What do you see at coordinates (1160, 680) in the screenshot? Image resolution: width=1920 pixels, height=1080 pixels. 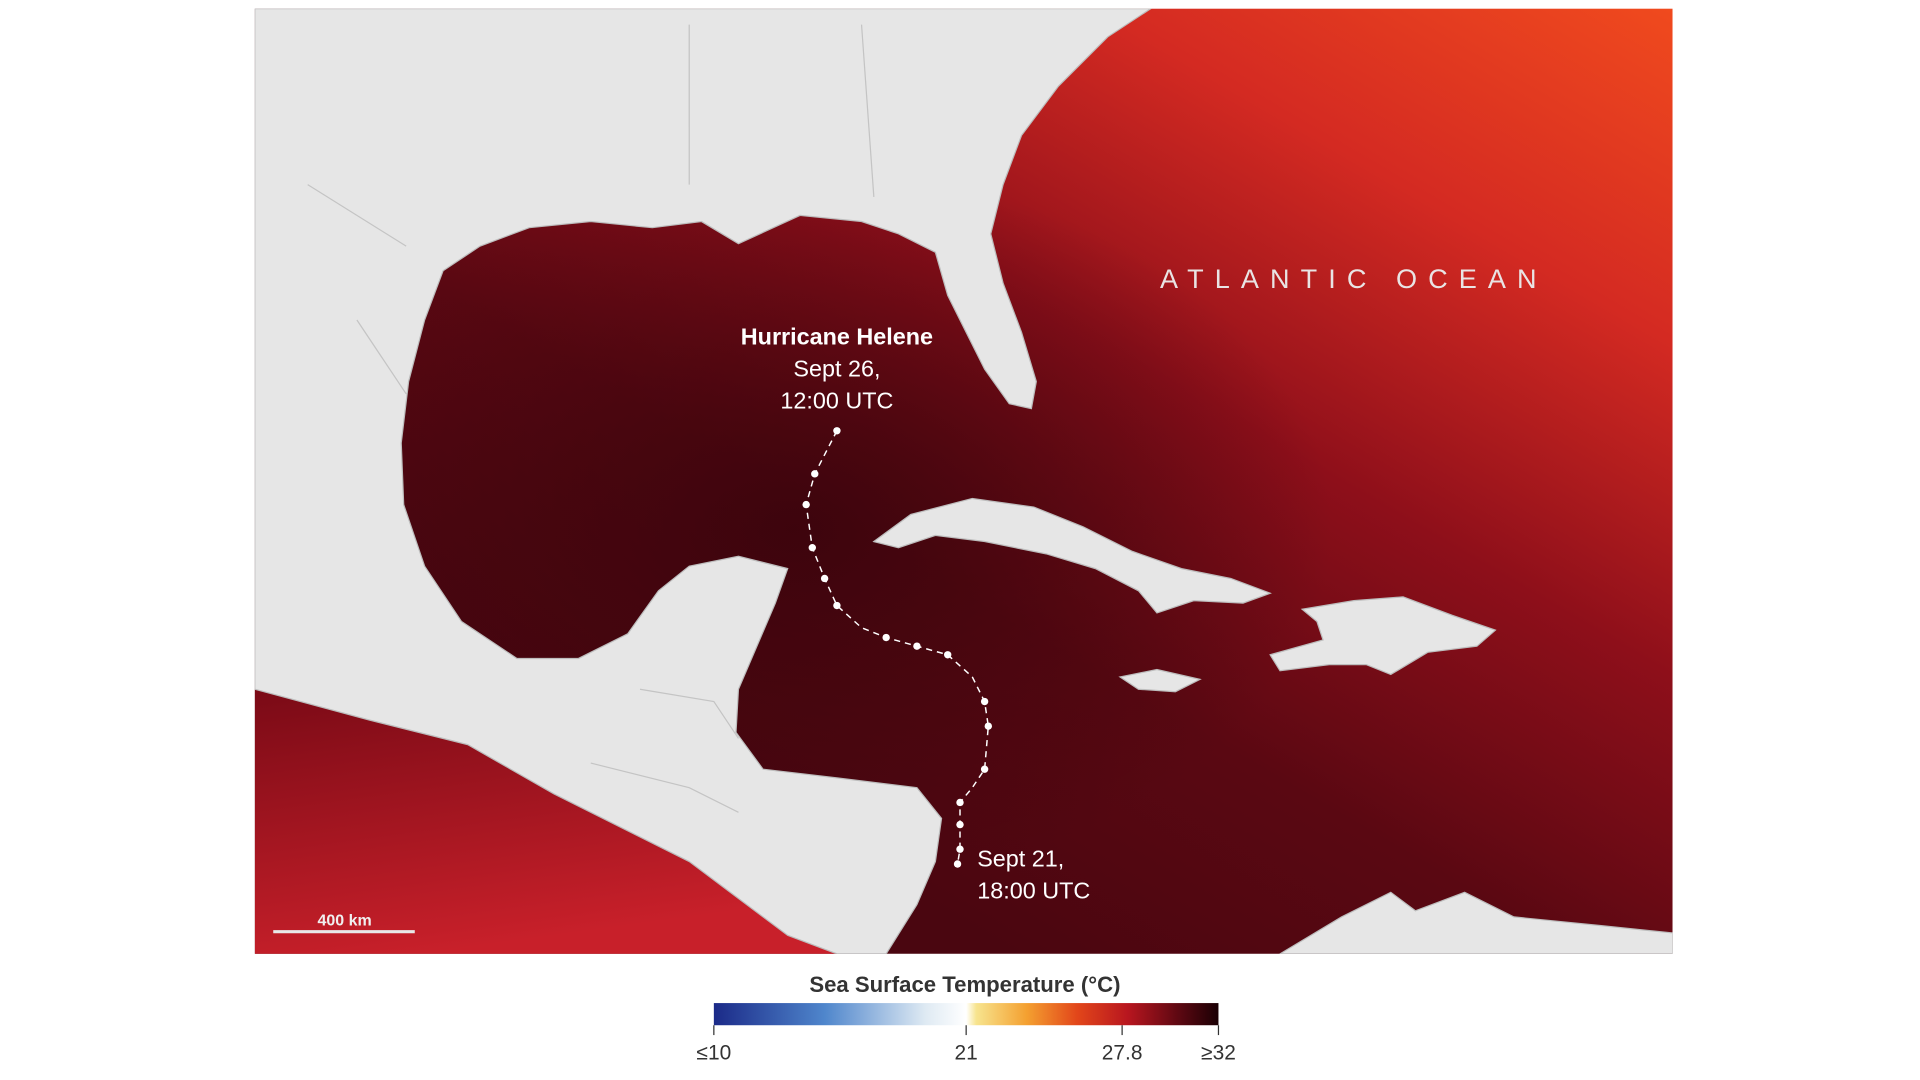 I see `jamaica` at bounding box center [1160, 680].